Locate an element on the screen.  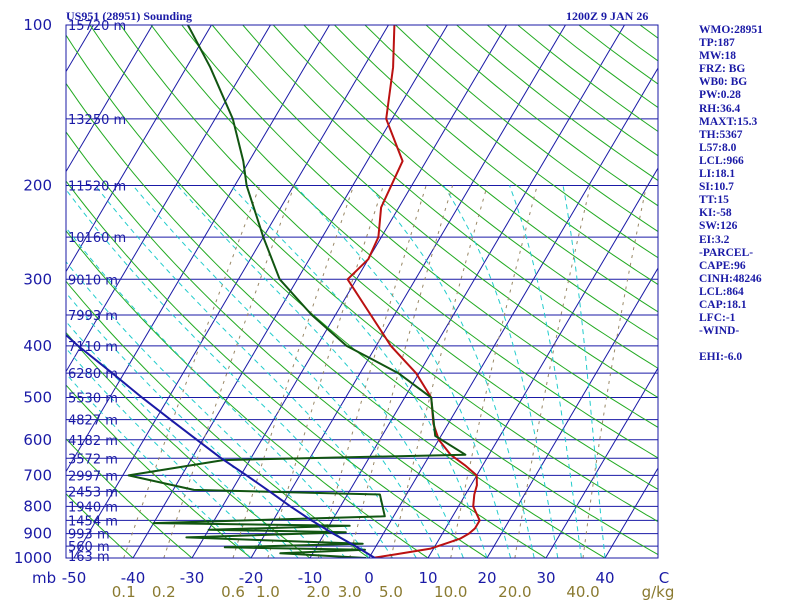
height-label: 7993 m is located at coordinates (93, 316).